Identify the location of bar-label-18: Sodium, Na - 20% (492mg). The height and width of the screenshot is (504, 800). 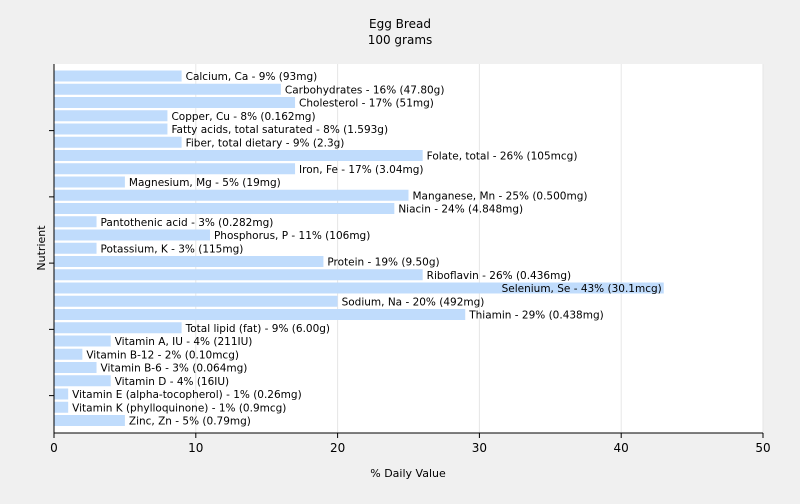
(413, 302).